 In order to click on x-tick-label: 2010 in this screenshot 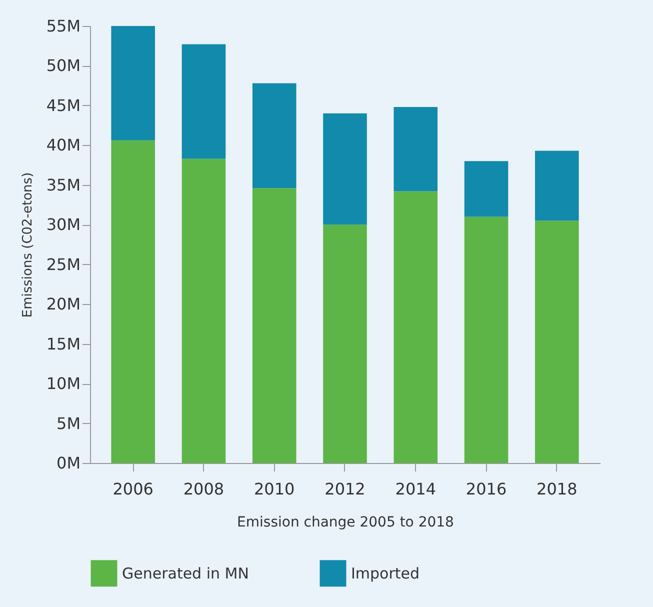, I will do `click(274, 489)`.